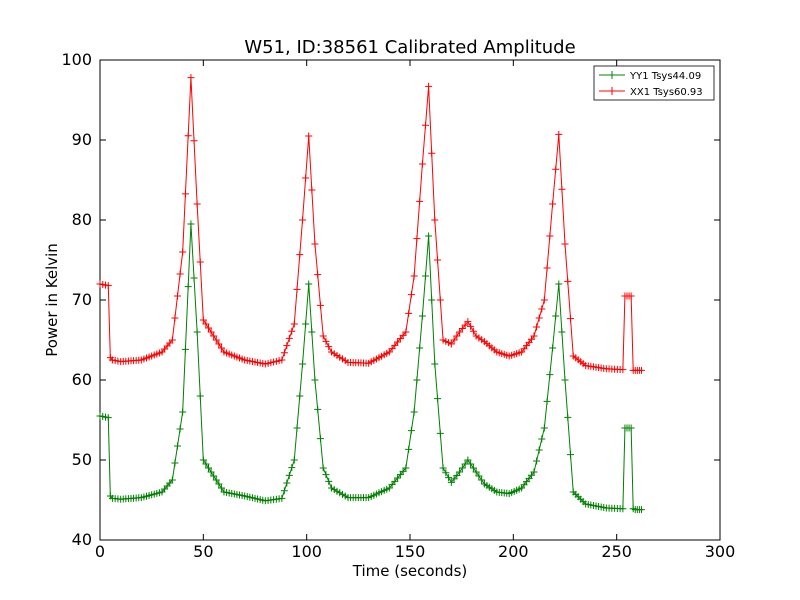  I want to click on y-tick-label: 90, so click(82, 139).